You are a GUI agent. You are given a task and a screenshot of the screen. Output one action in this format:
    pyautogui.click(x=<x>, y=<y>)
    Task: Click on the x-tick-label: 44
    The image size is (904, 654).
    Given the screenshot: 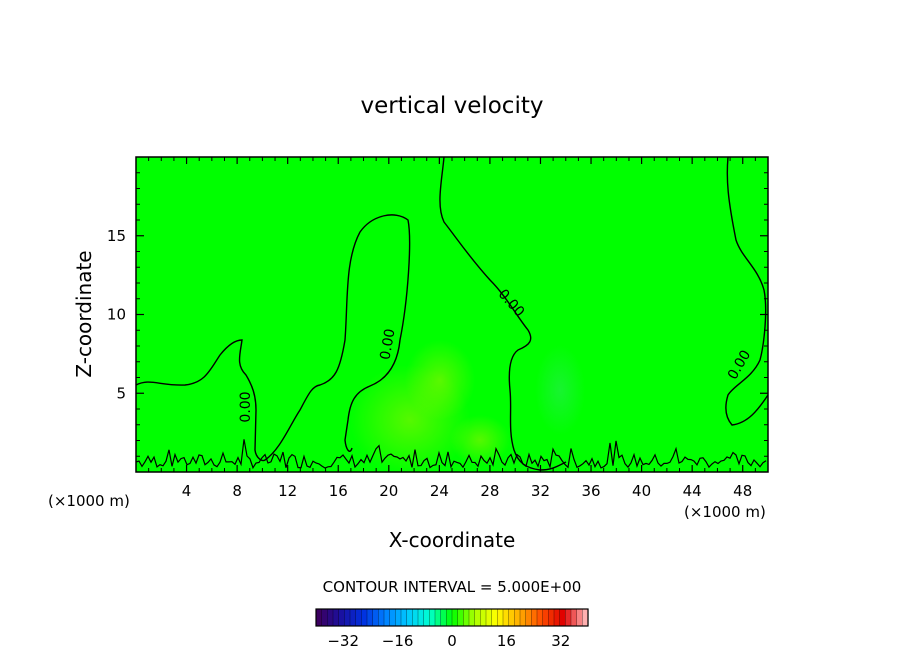 What is the action you would take?
    pyautogui.click(x=692, y=491)
    